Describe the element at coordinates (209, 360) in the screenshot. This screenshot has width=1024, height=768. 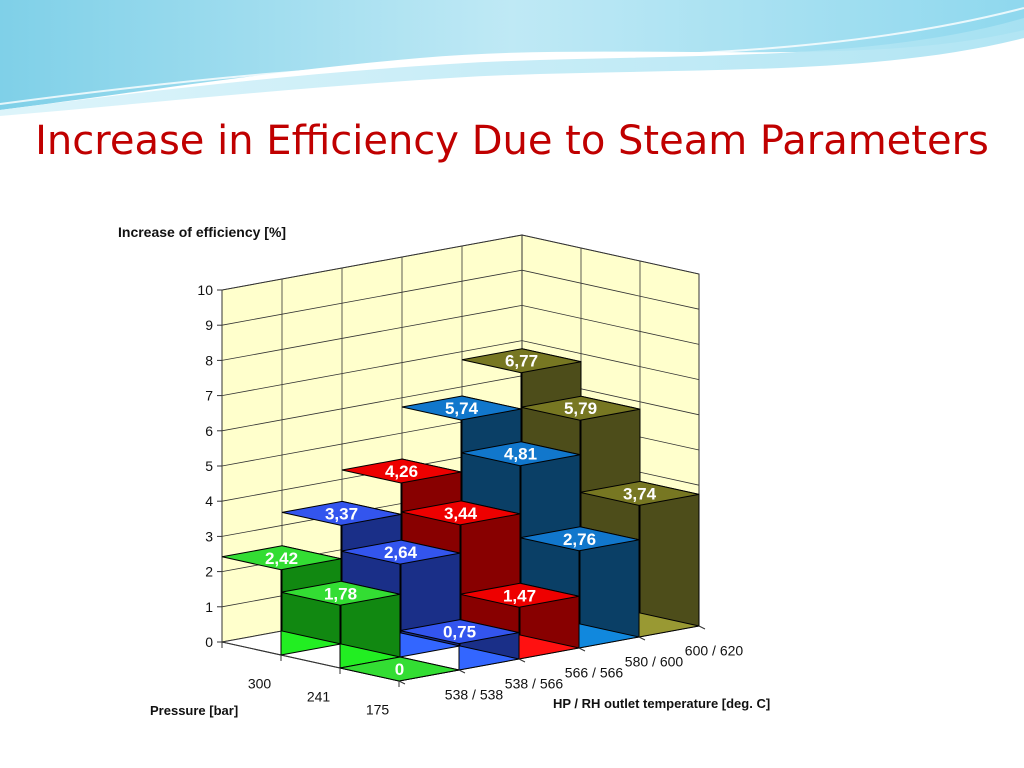
I see `y-tick-label: 8` at that location.